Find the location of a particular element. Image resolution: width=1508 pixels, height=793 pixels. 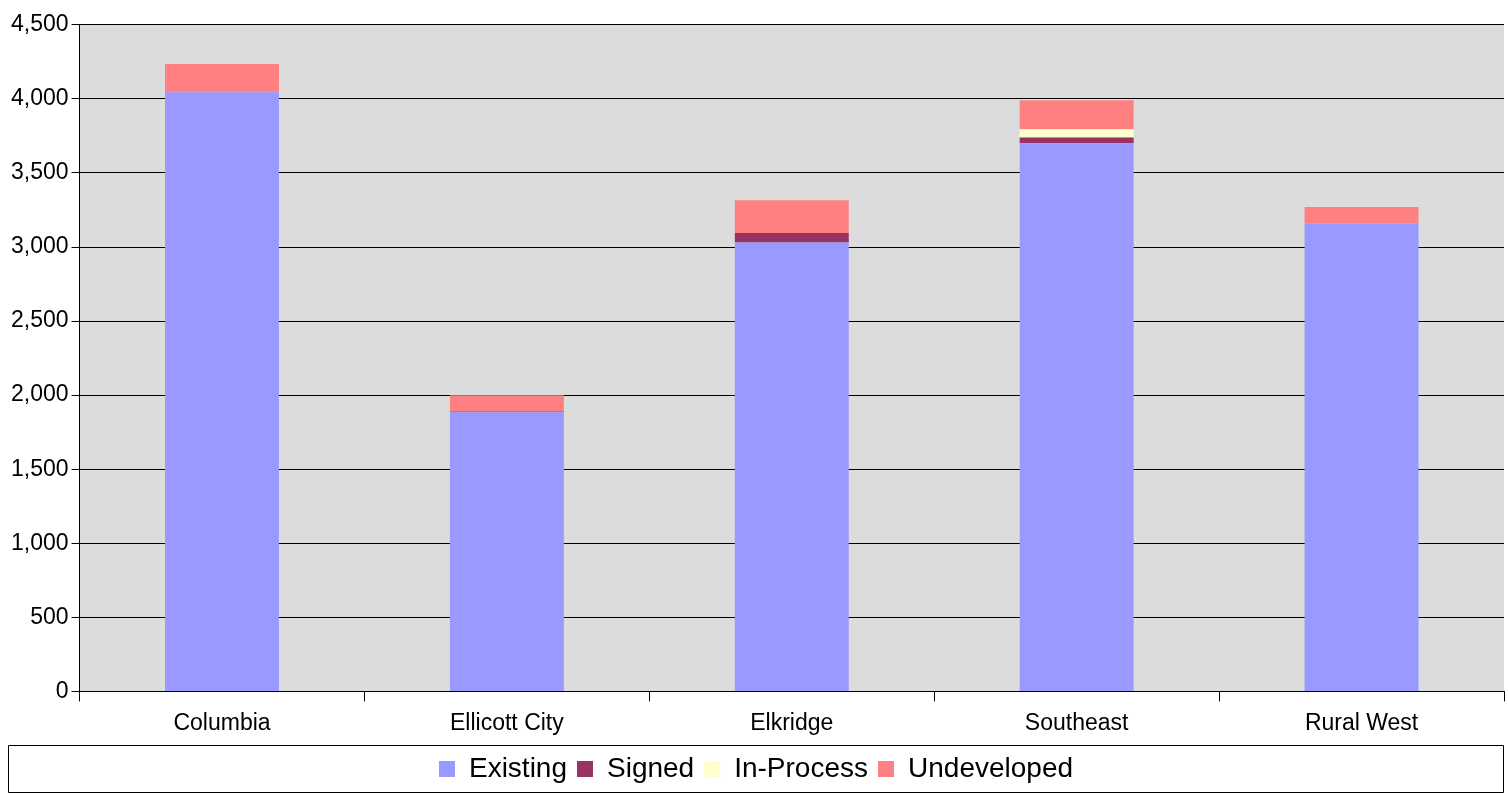

y-tick-label: 4,000 is located at coordinates (39, 97).